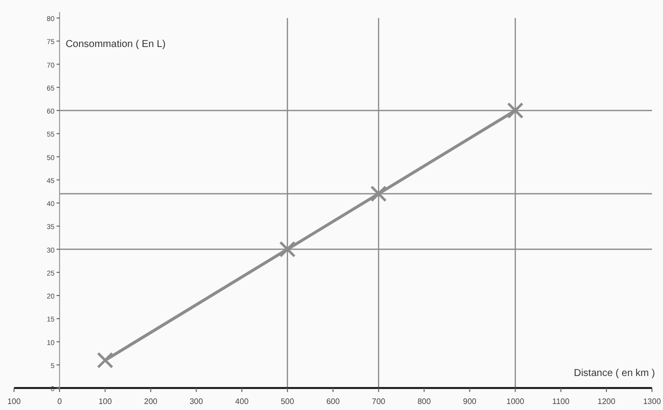  Describe the element at coordinates (333, 401) in the screenshot. I see `x-tick-label: 600` at that location.